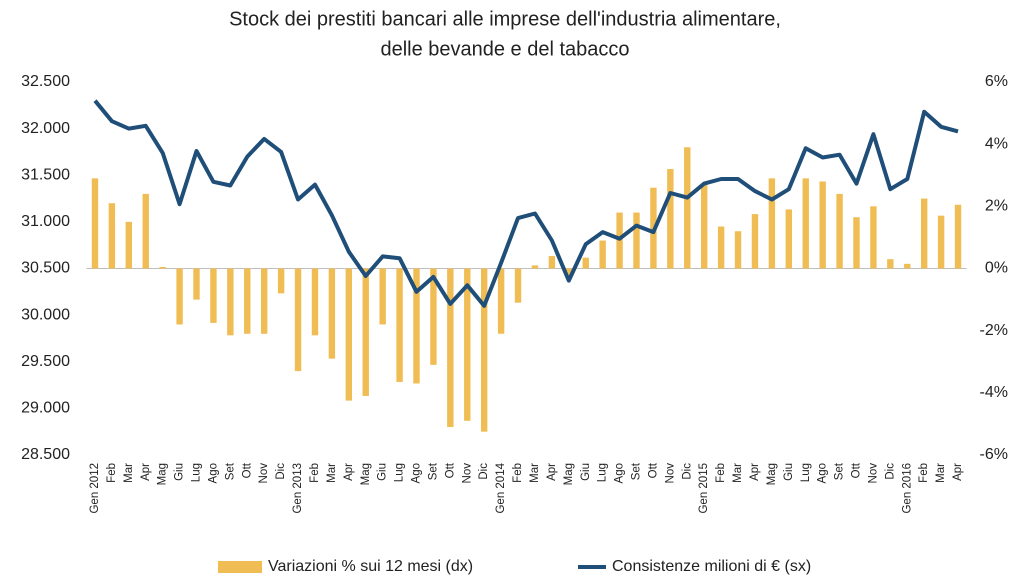  I want to click on y-tick-label: 32.500, so click(45, 81).